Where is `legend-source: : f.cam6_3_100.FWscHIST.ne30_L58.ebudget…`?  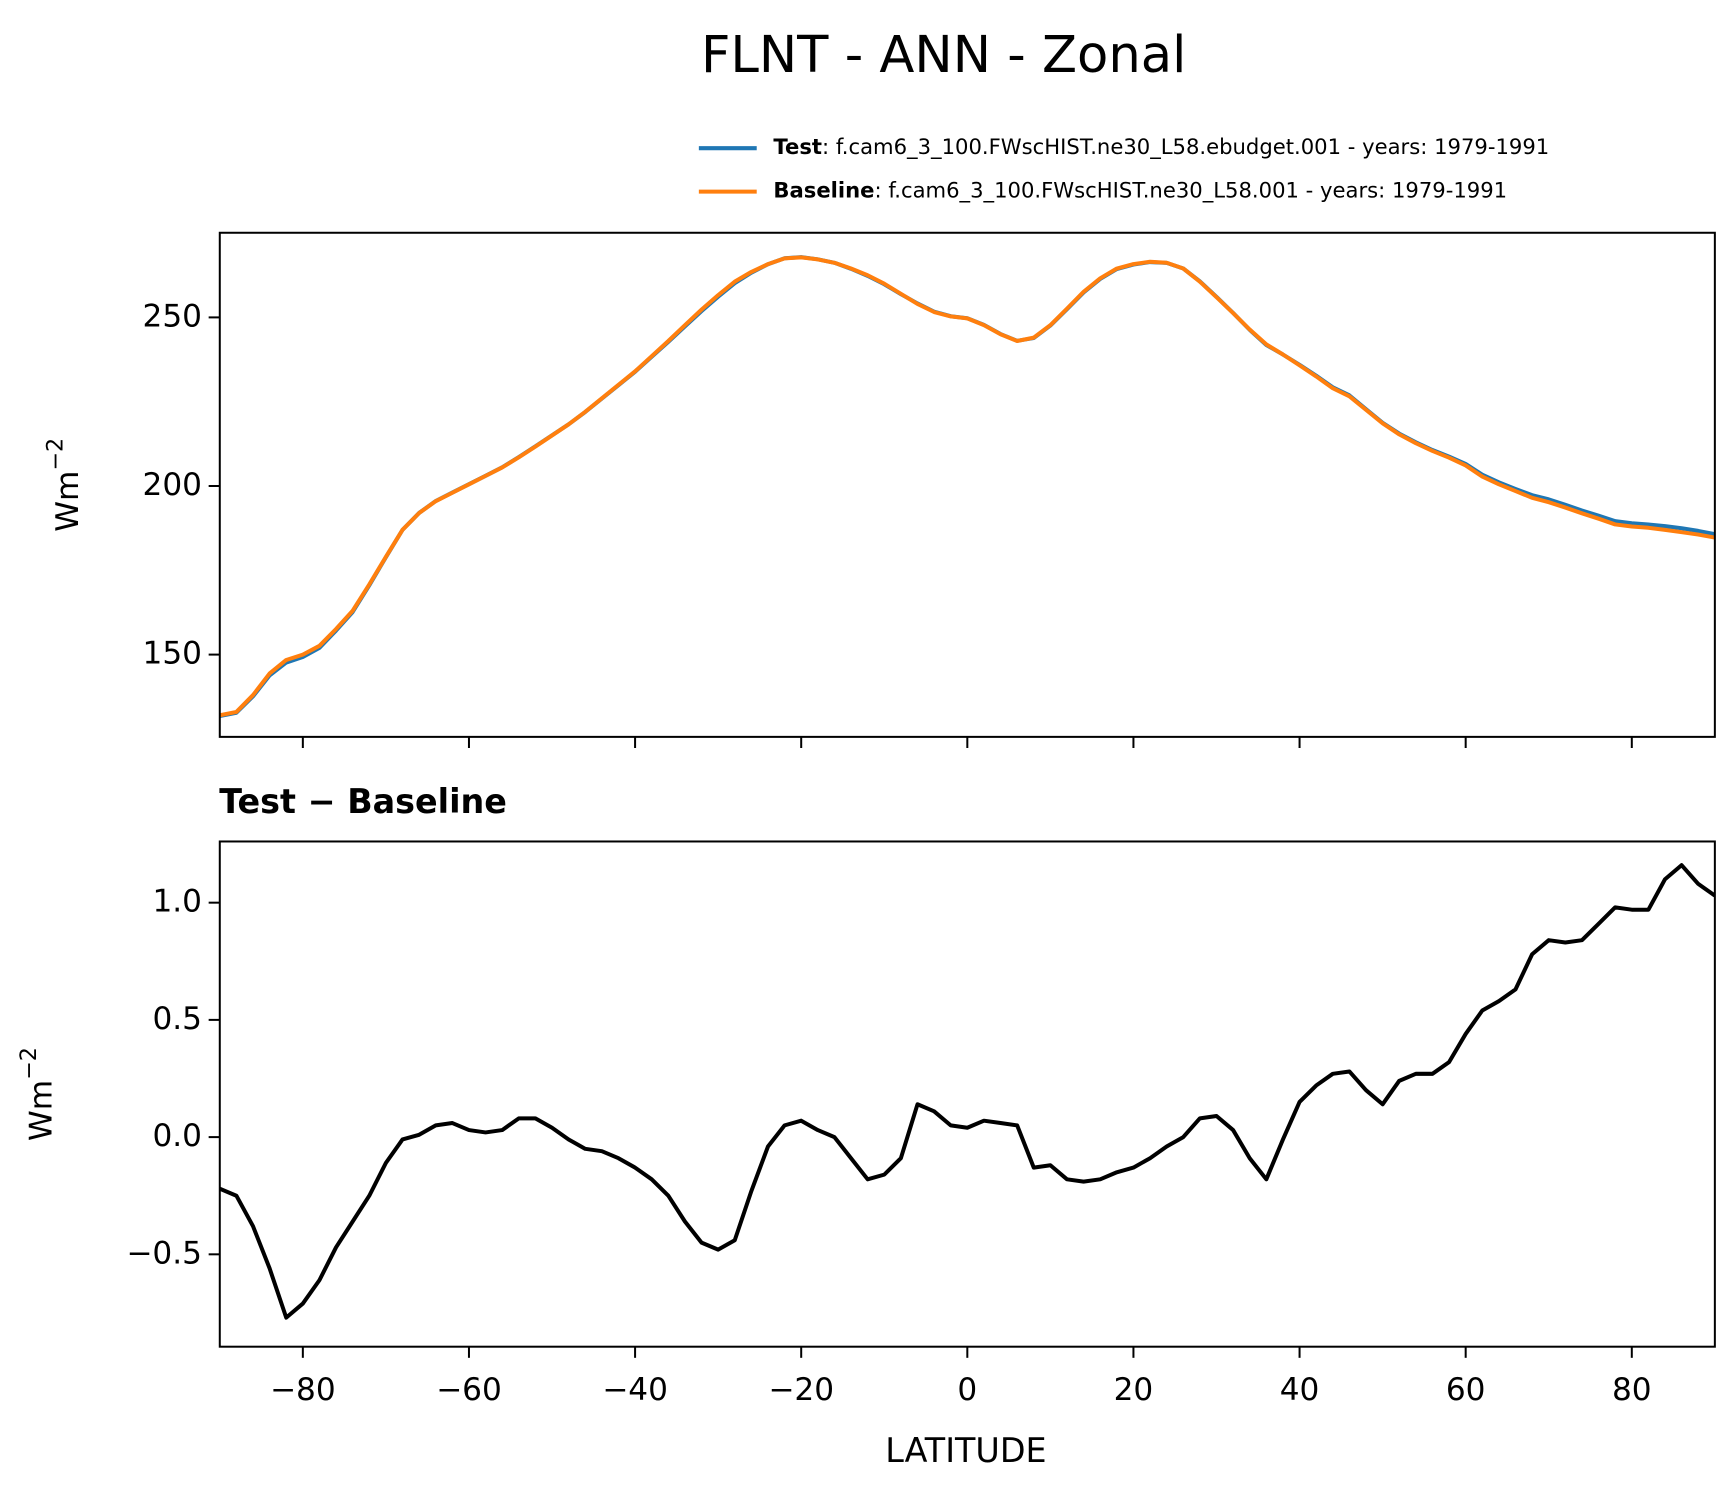
legend-source: : f.cam6_3_100.FWscHIST.ne30_L58.ebudget… is located at coordinates (1185, 147).